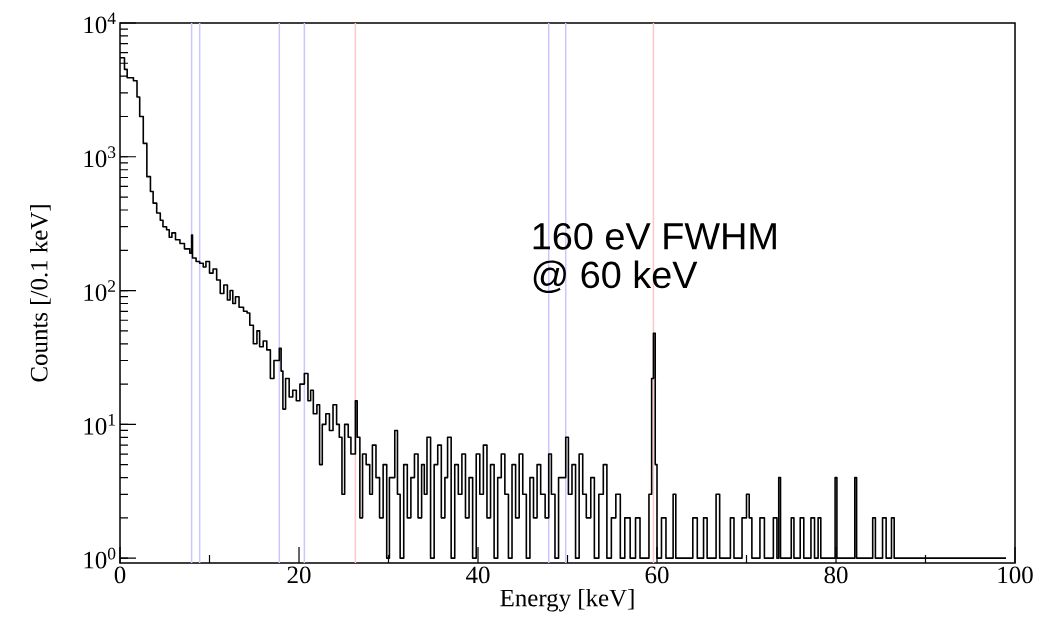  What do you see at coordinates (836, 575) in the screenshot?
I see `x-tick-label: 80` at bounding box center [836, 575].